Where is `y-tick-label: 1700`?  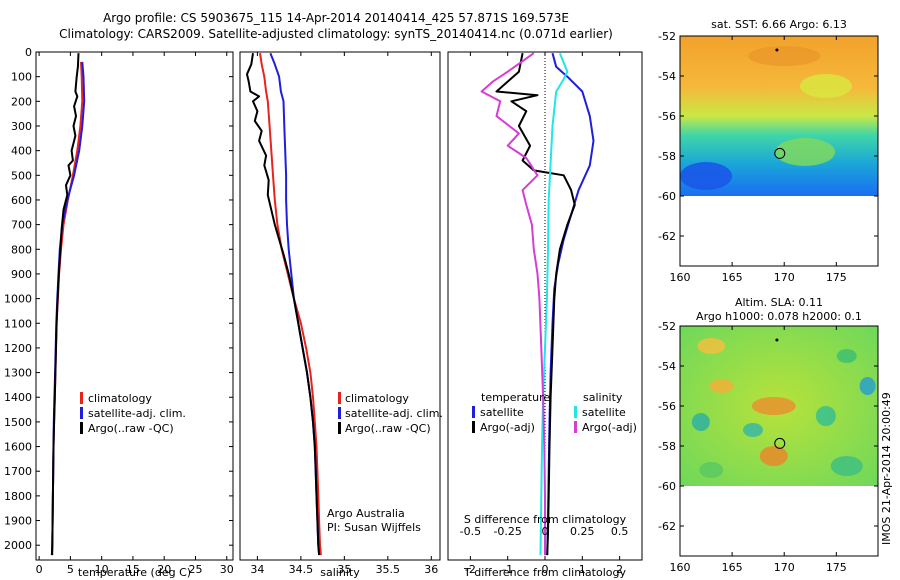 y-tick-label: 1700 is located at coordinates (18, 471).